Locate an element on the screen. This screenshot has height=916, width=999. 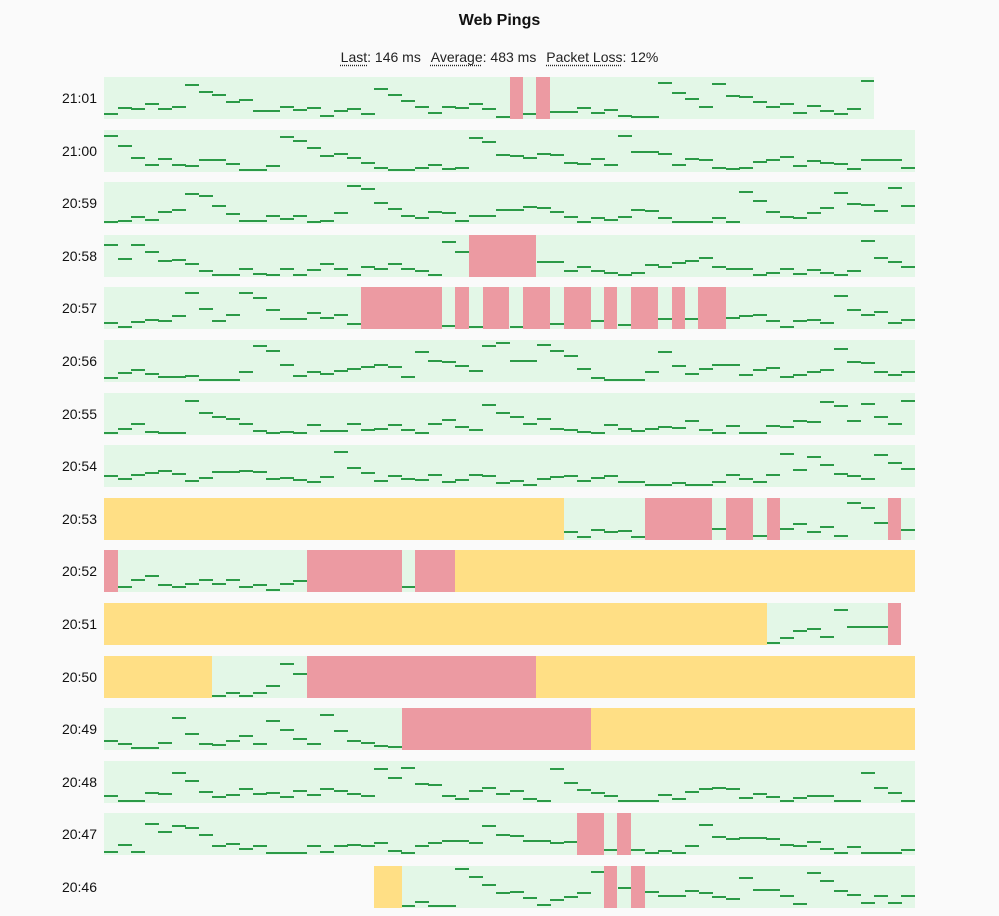
row-time-label: 20:46 is located at coordinates (79, 887).